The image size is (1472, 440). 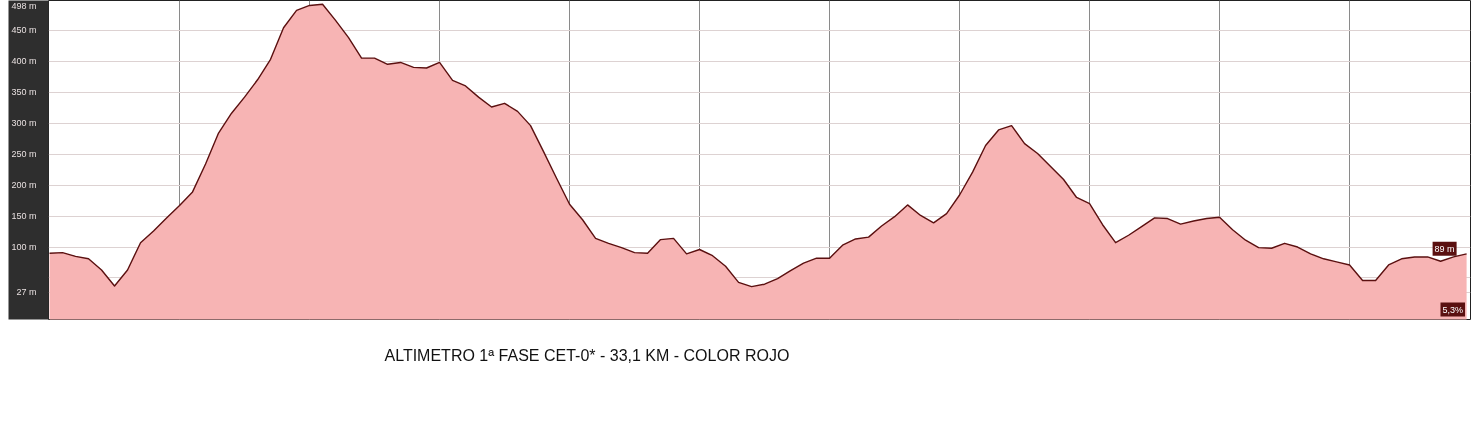 What do you see at coordinates (1444, 248) in the screenshot?
I see `annotation: 89 m` at bounding box center [1444, 248].